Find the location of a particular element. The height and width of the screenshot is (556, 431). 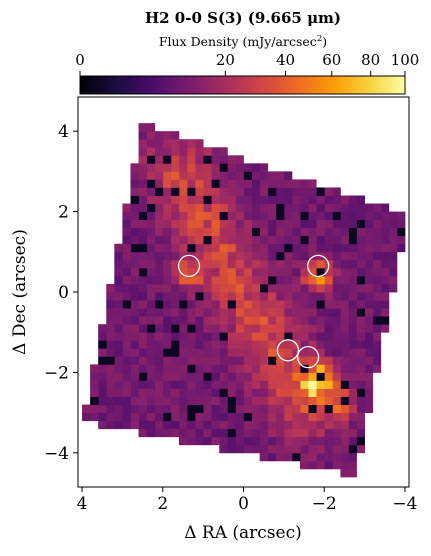

x-tick-label: −4 is located at coordinates (404, 504).